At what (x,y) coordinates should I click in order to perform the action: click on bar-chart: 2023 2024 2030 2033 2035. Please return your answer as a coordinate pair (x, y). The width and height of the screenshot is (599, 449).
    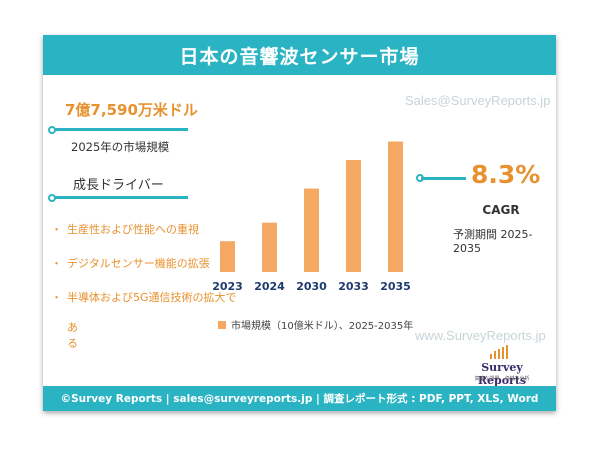
    Looking at the image, I should click on (311, 217).